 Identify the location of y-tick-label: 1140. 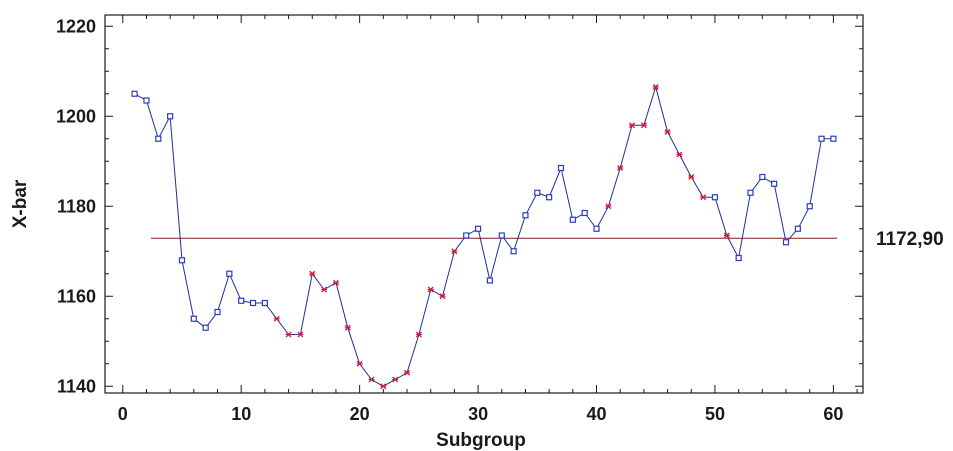
(76, 386).